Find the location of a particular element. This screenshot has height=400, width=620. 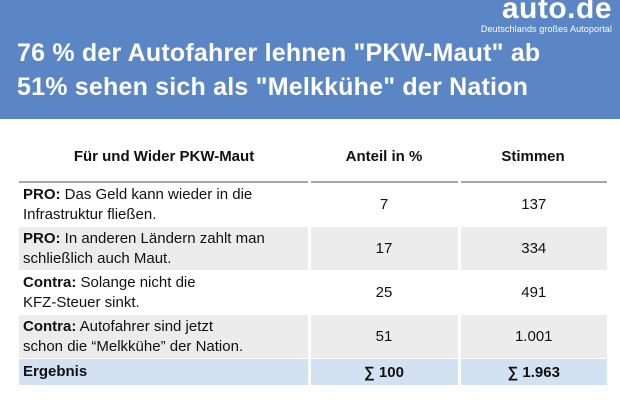

row-text-line-1: Das Geld kann wieder in die is located at coordinates (156, 194).